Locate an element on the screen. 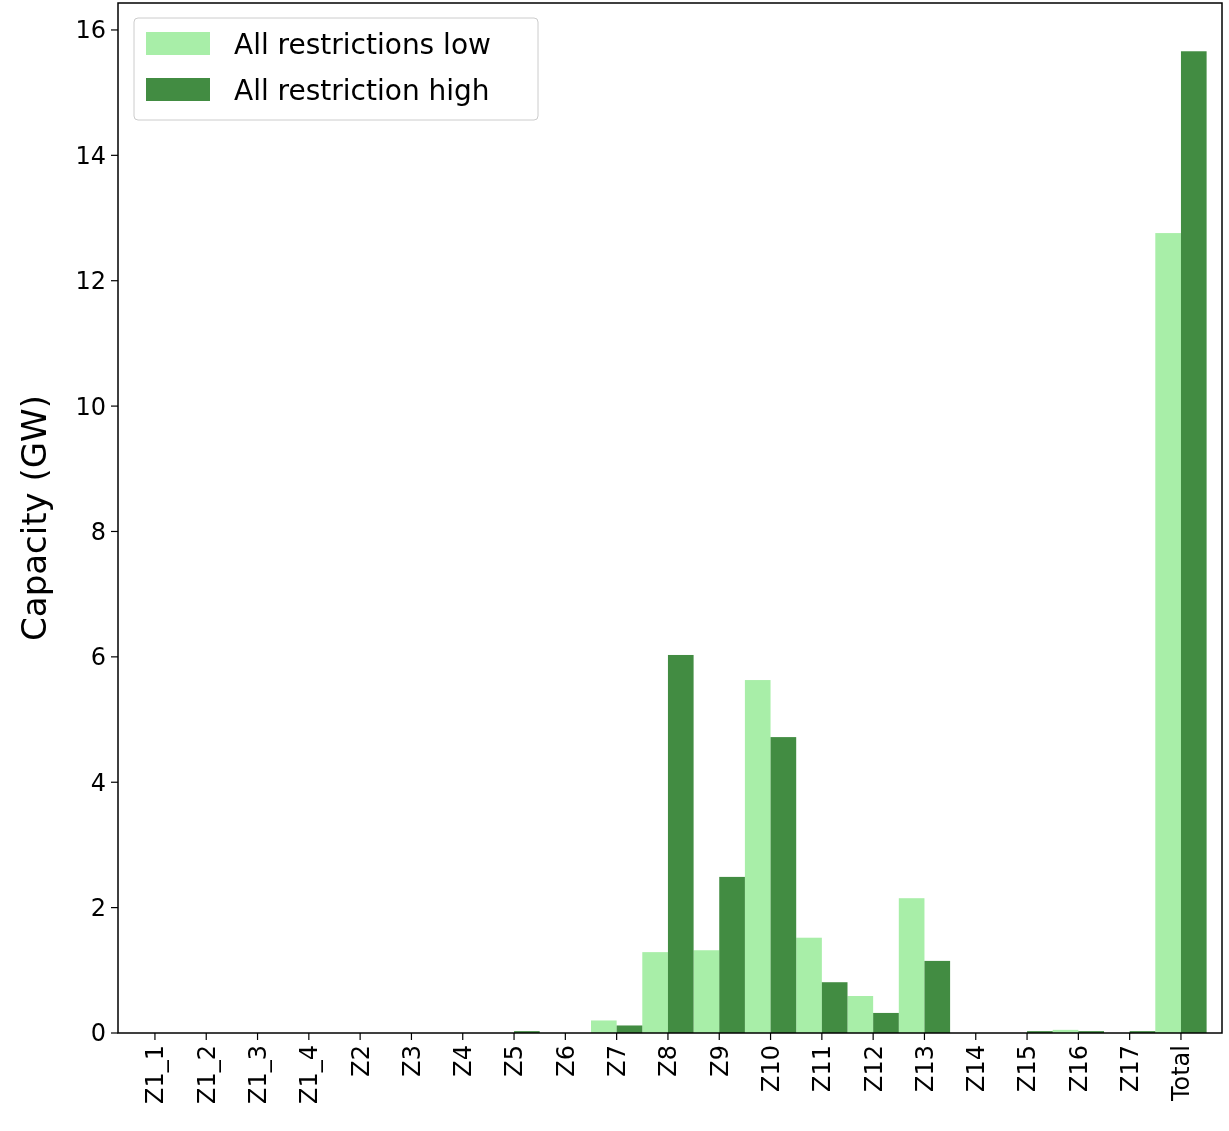 The height and width of the screenshot is (1131, 1229). x-tick-label: Z10 is located at coordinates (770, 1068).